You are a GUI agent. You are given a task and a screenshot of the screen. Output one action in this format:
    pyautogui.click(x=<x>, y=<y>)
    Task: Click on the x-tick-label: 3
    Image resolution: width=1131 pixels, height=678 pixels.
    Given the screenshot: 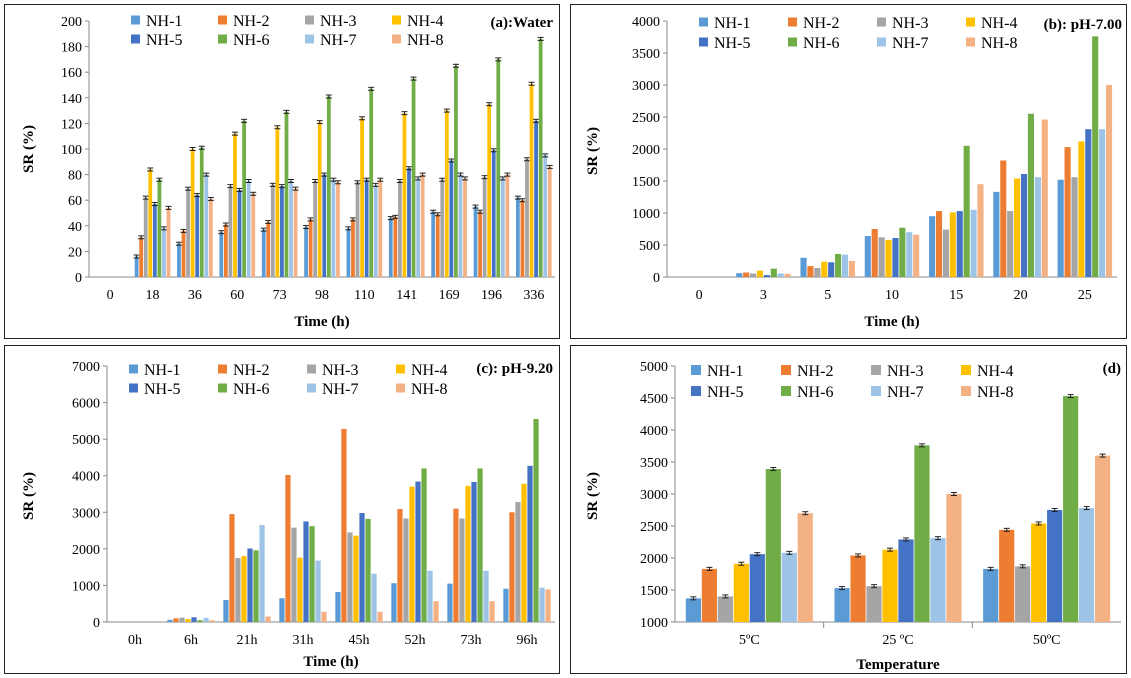 What is the action you would take?
    pyautogui.click(x=763, y=295)
    